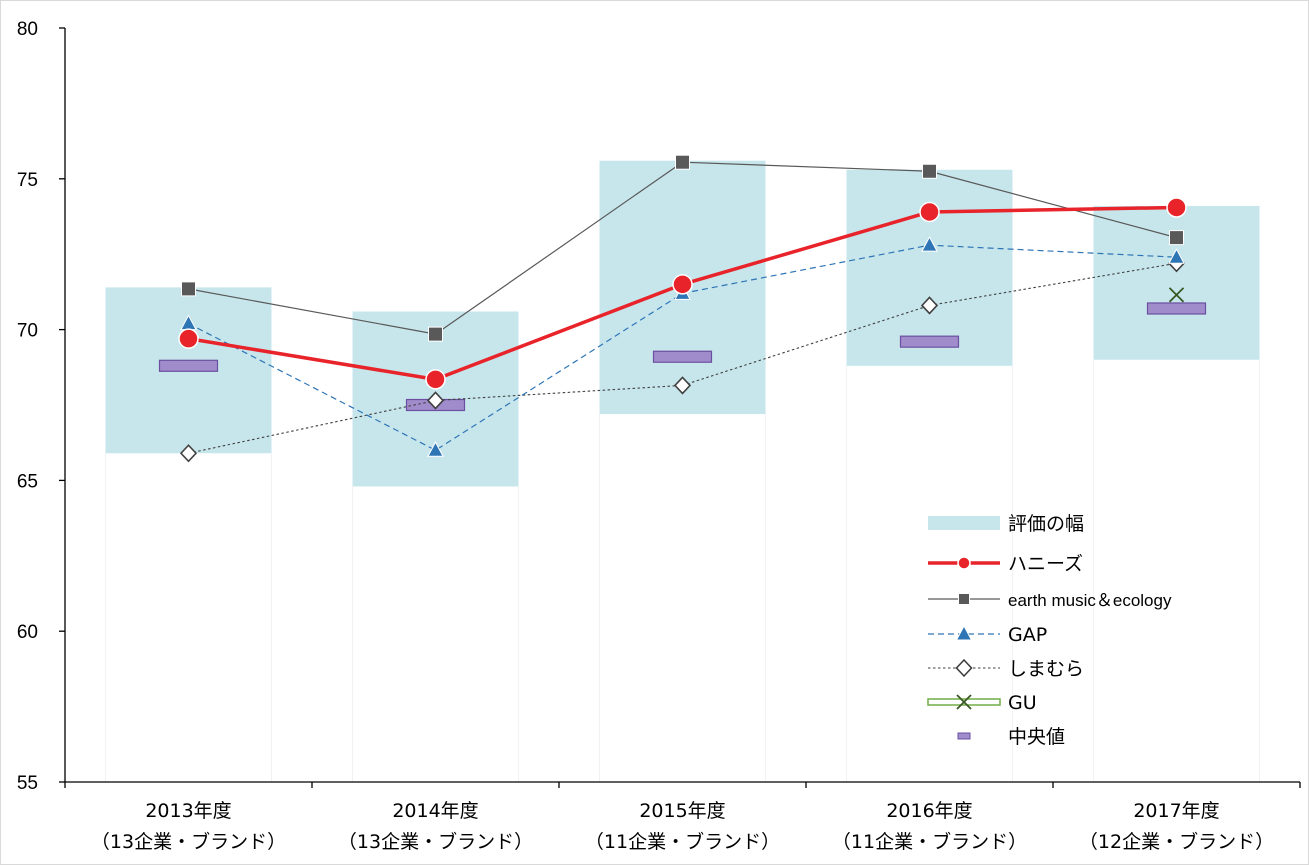 Image resolution: width=1309 pixels, height=865 pixels. I want to click on legend-series-label: earth music＆ecology, so click(1090, 600).